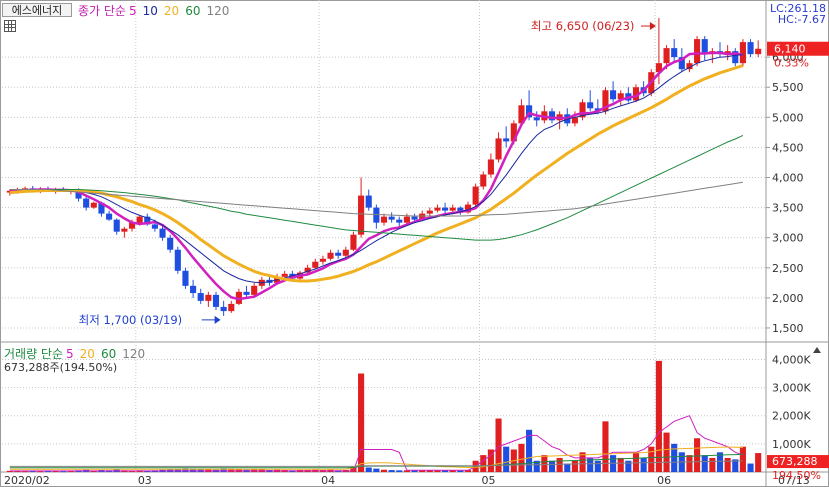  What do you see at coordinates (791, 388) in the screenshot?
I see `volume-tick-label: 3,000K` at bounding box center [791, 388].